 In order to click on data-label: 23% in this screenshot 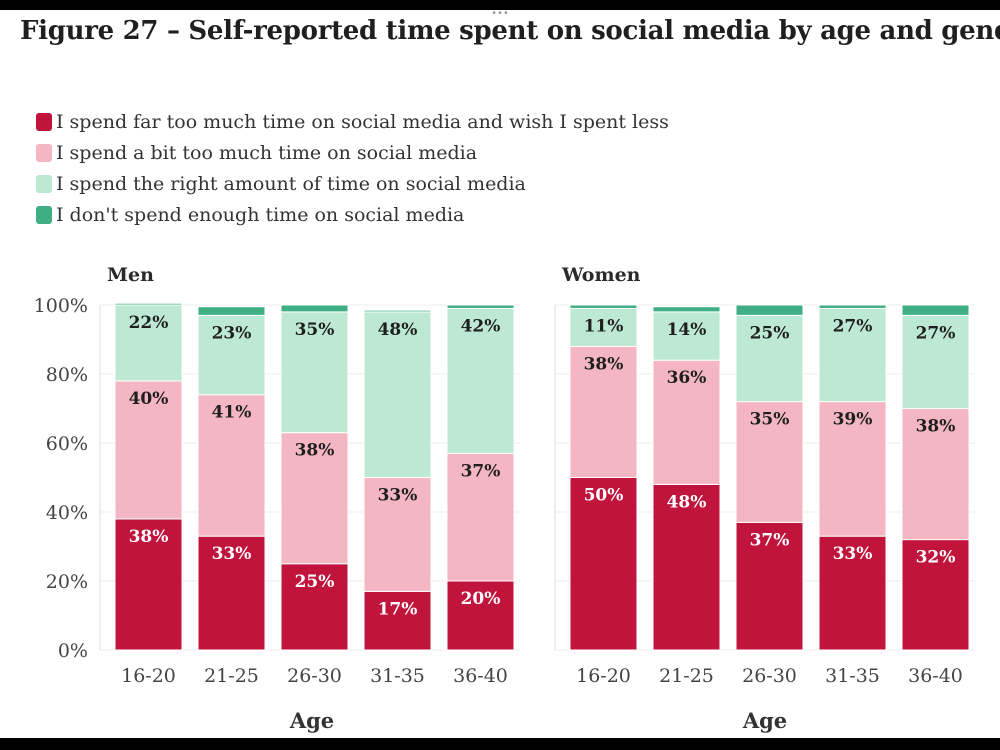, I will do `click(232, 333)`.